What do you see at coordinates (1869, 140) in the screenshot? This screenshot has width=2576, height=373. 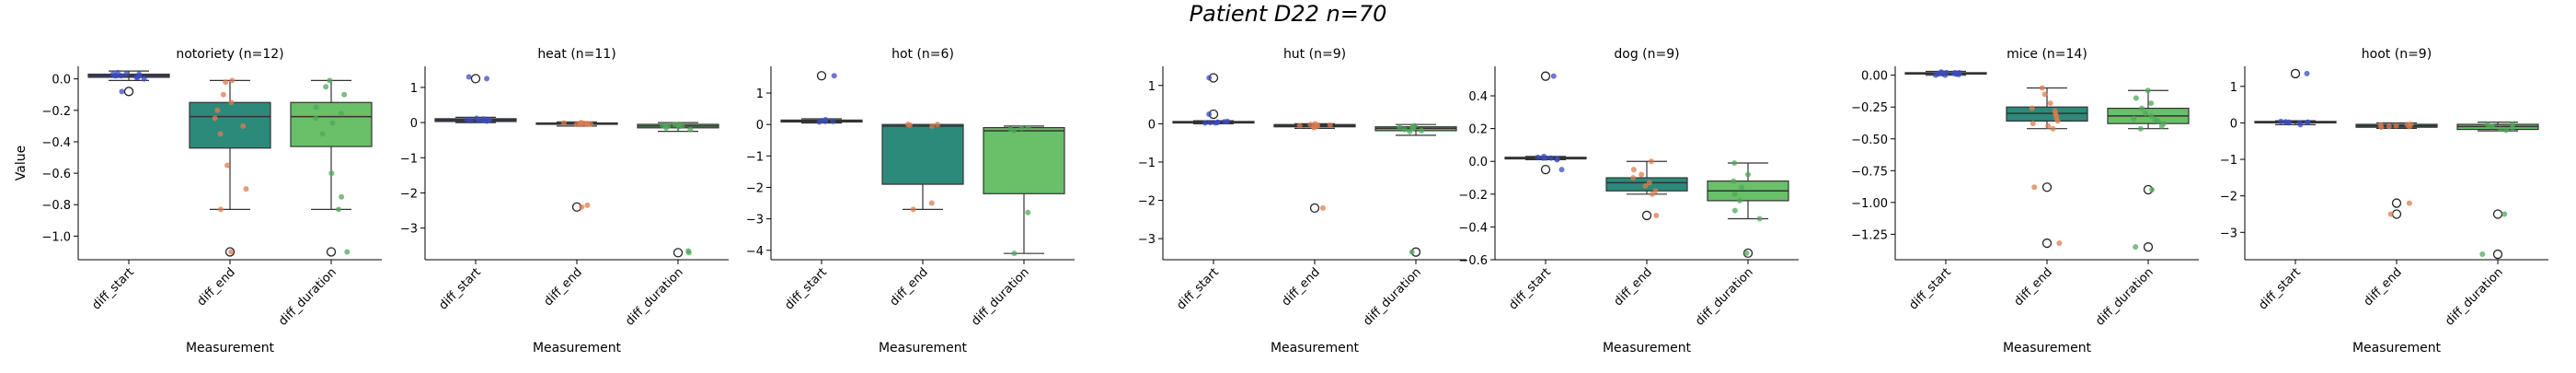 I see `y-tick-label: −0.50` at bounding box center [1869, 140].